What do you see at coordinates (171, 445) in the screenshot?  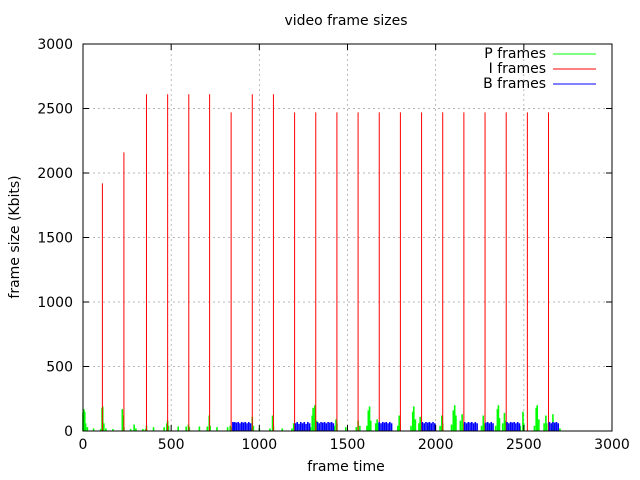 I see `x-tick-label: 500` at bounding box center [171, 445].